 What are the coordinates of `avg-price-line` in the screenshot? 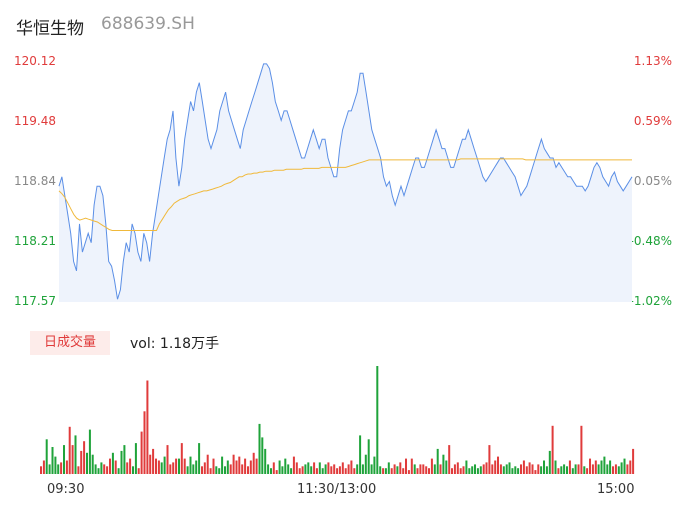 It's located at (345, 194).